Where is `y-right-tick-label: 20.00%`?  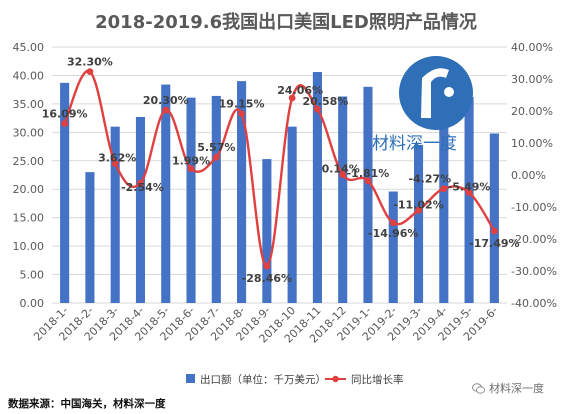
y-right-tick-label: 20.00% is located at coordinates (532, 111).